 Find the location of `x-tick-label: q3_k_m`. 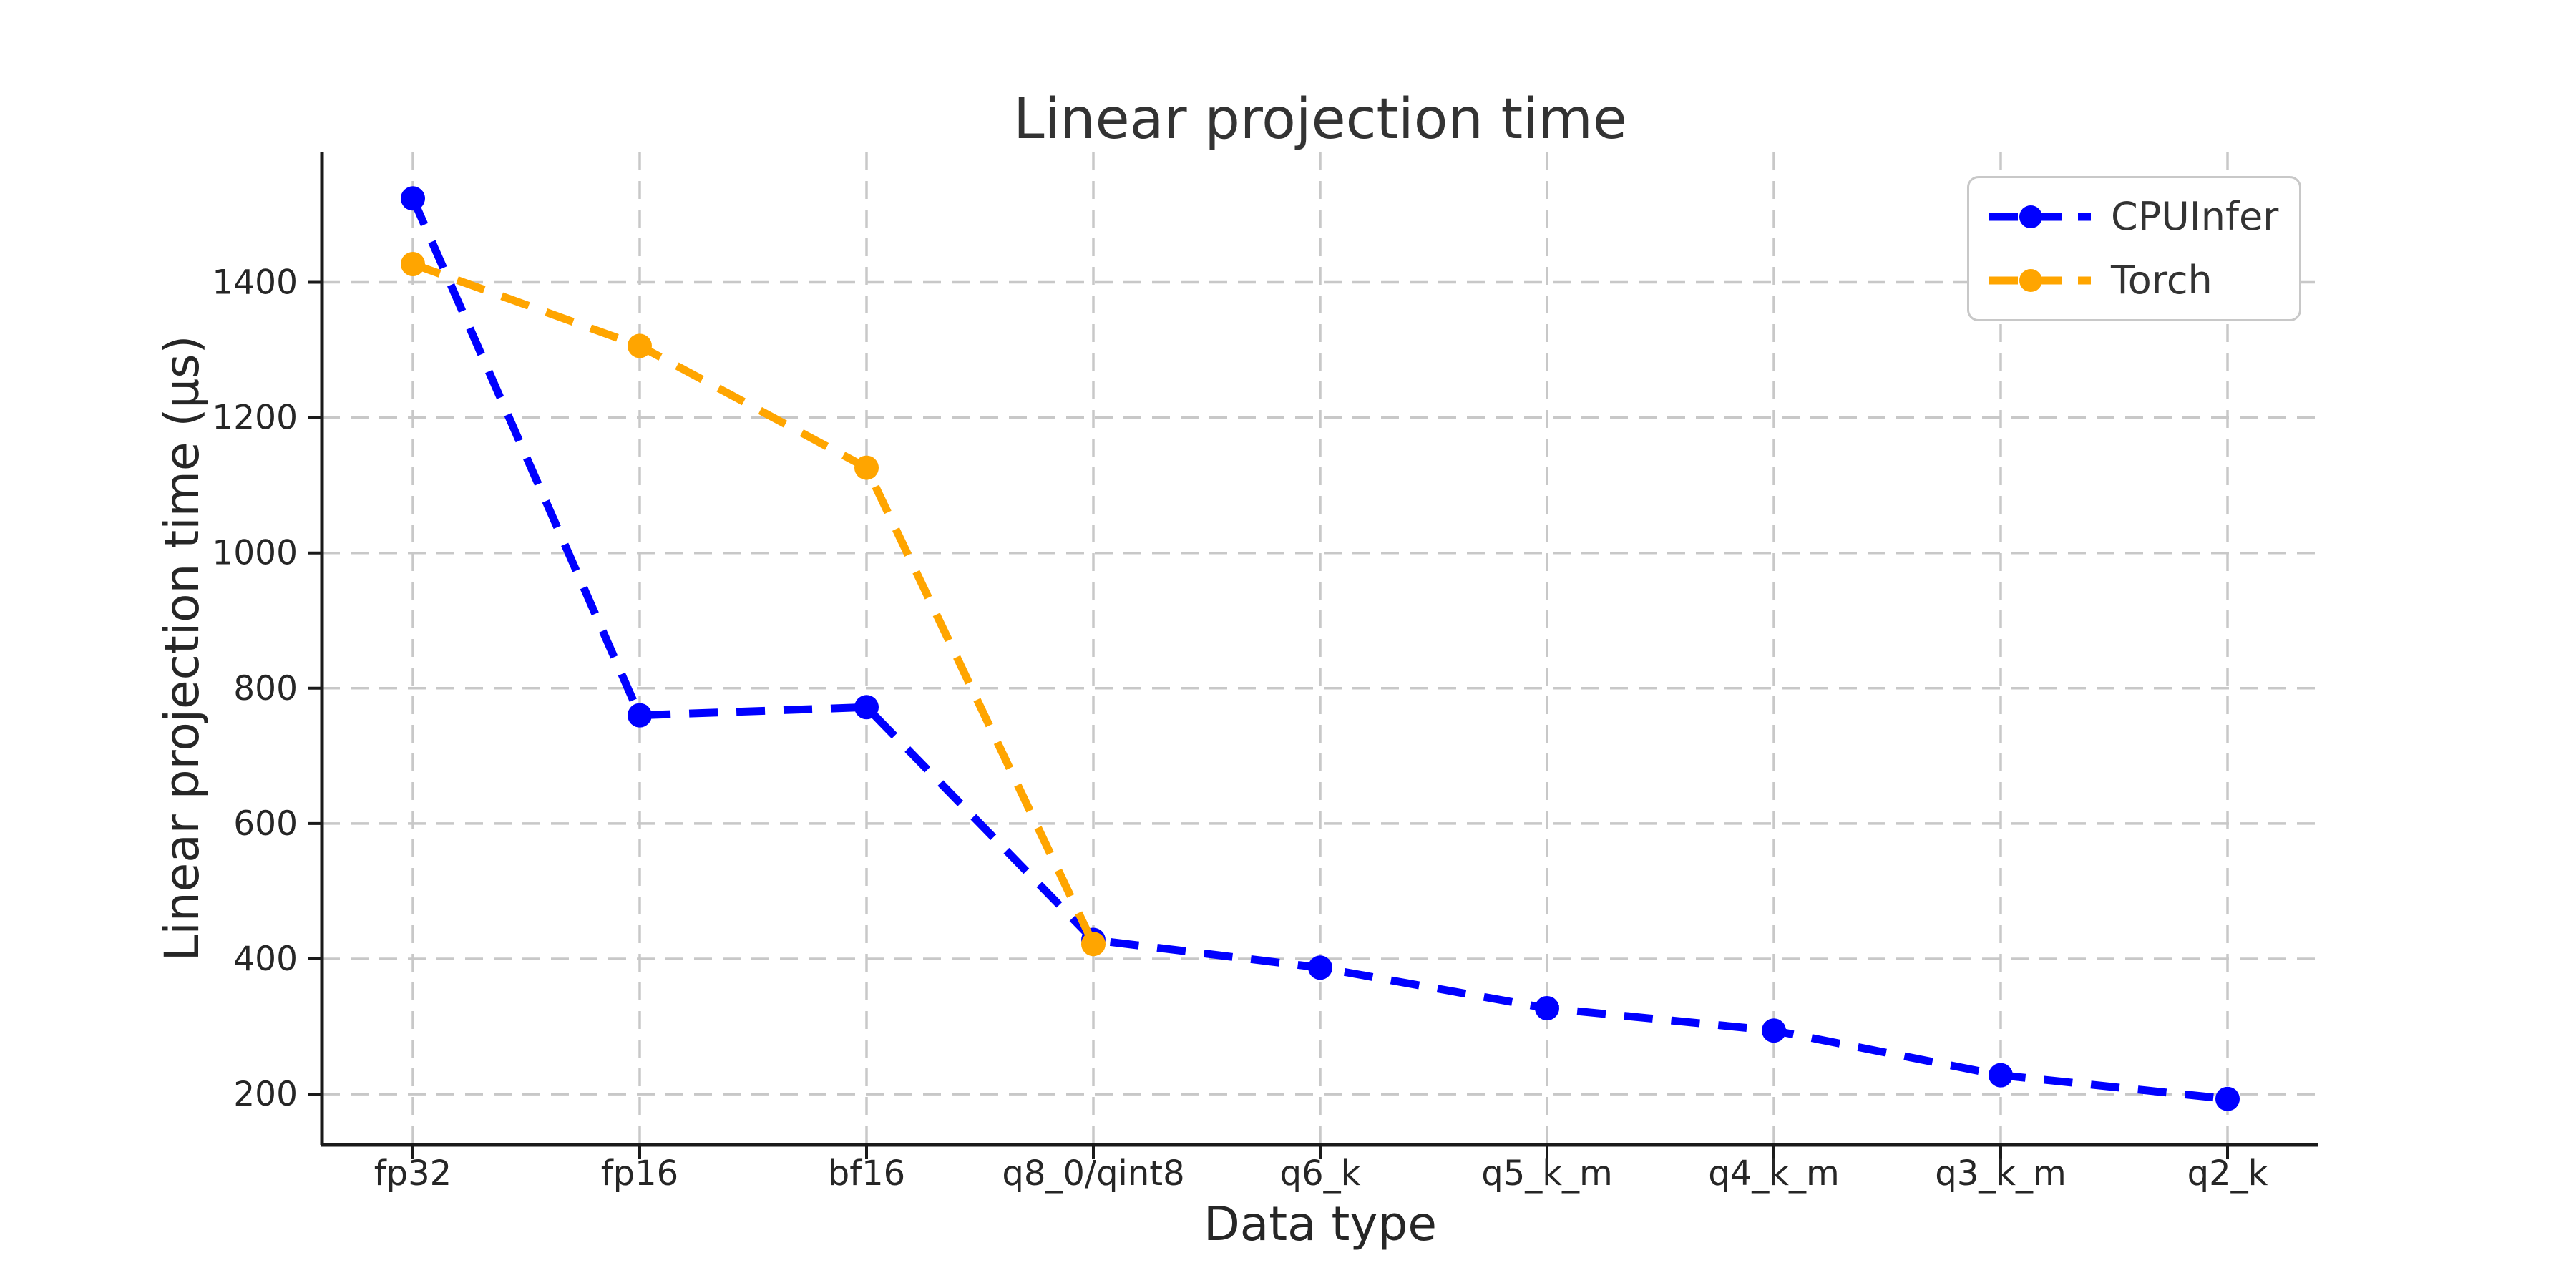

x-tick-label: q3_k_m is located at coordinates (2001, 1173).